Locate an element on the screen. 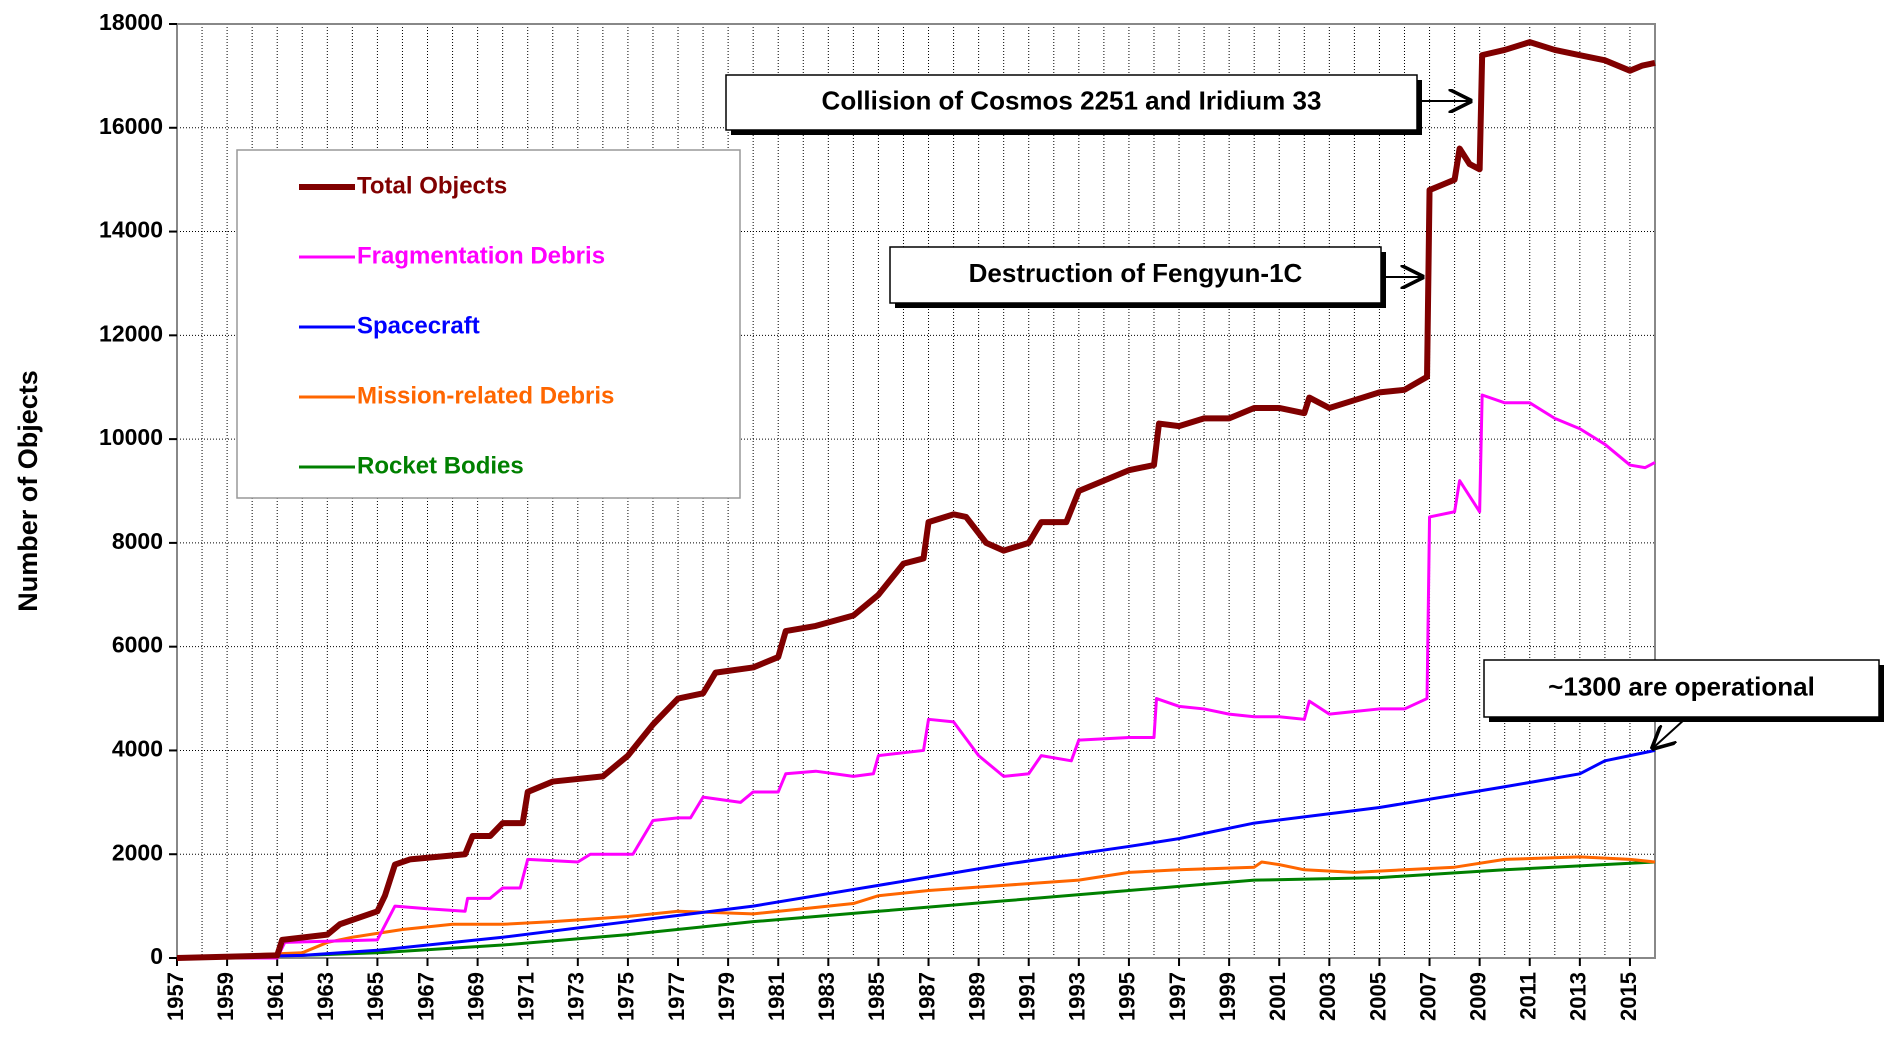 Image resolution: width=1885 pixels, height=1042 pixels. y-tick-label: 12000 is located at coordinates (131, 333).